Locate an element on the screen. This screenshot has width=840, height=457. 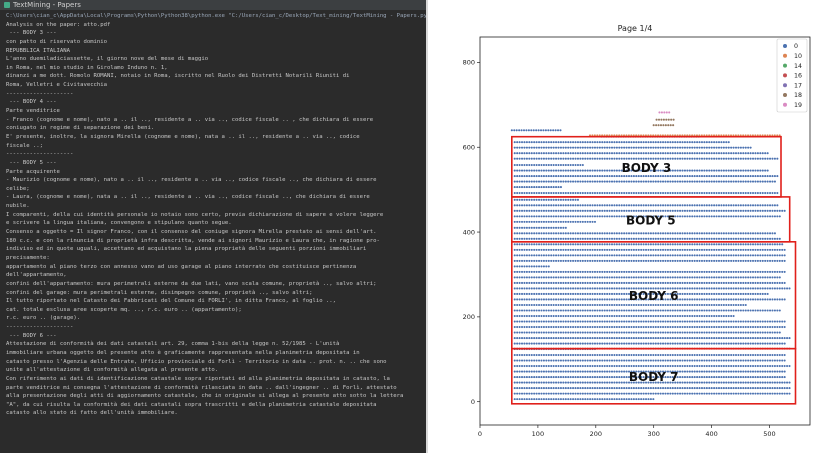
console-line: --- BODY 6 --- is located at coordinates (31, 335).